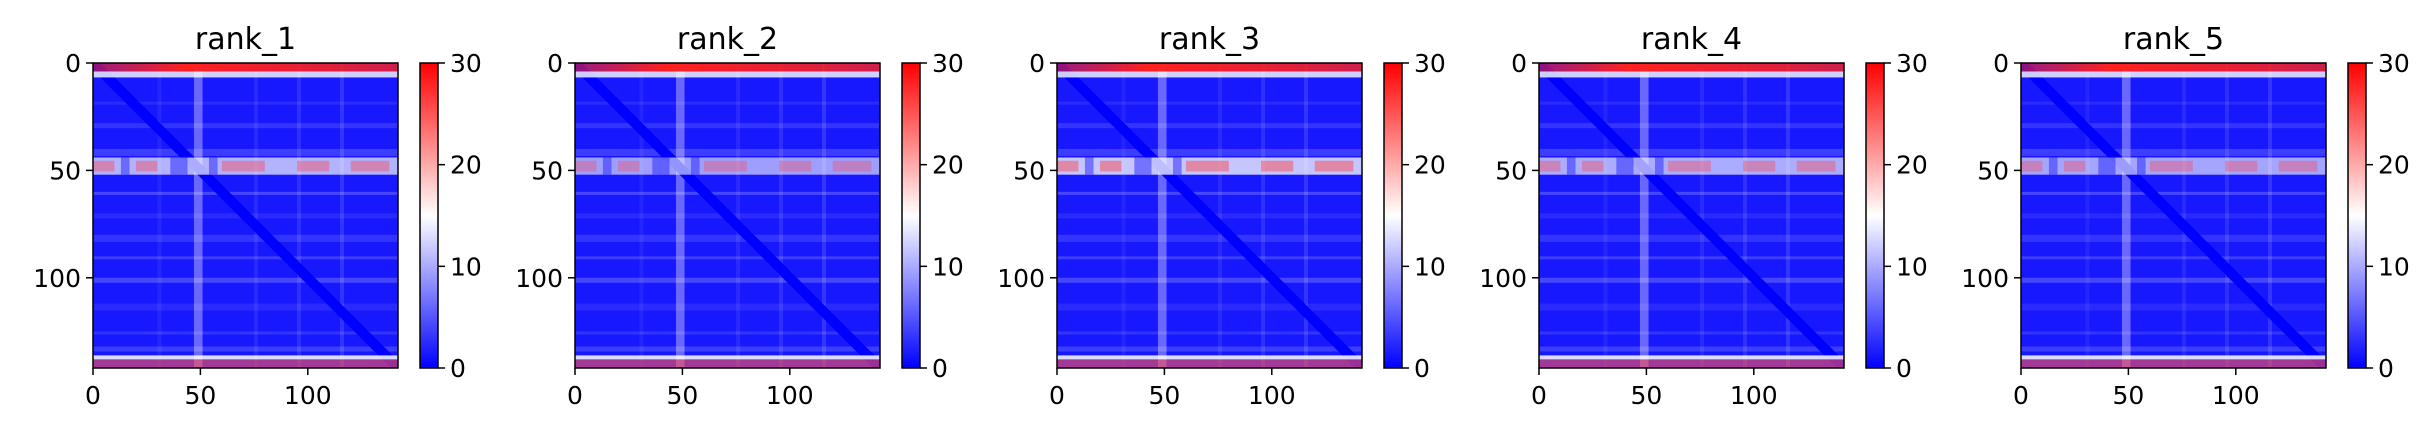 The width and height of the screenshot is (2435, 438). I want to click on heatmap-diagonal, so click(245, 215).